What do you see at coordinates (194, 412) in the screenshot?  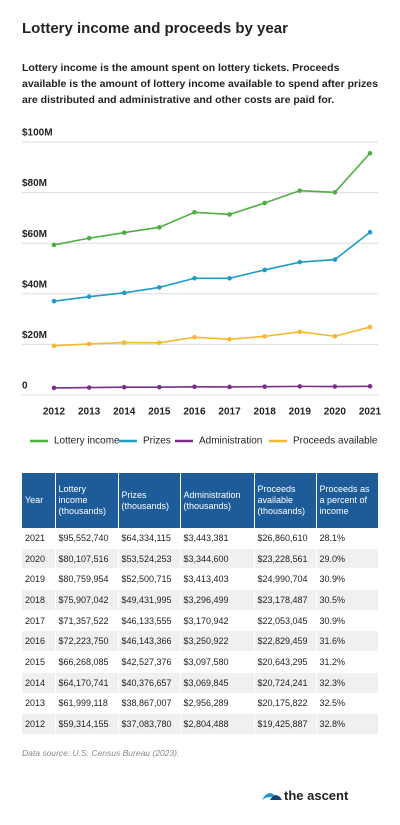 I see `x-tick-label: 2016` at bounding box center [194, 412].